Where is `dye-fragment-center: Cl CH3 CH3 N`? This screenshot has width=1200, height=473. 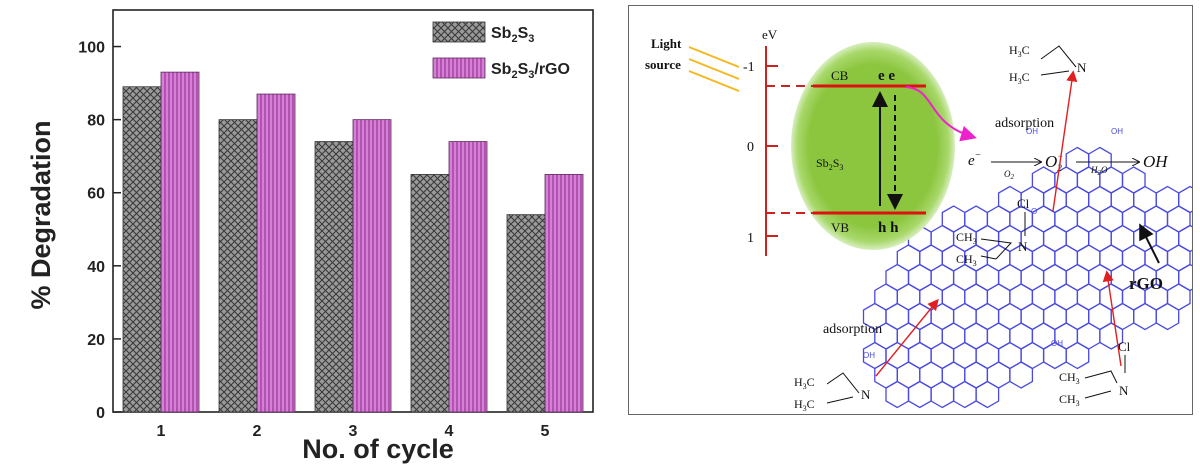
dye-fragment-center: Cl CH3 CH3 N is located at coordinates (993, 232).